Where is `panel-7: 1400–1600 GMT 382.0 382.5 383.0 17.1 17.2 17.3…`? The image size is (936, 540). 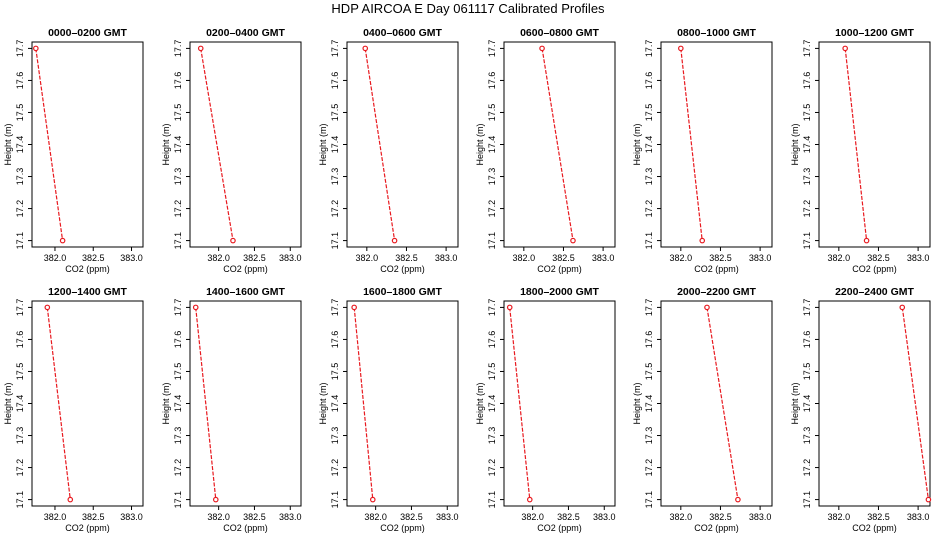 panel-7: 1400–1600 GMT 382.0 382.5 383.0 17.1 17.2 17.3… is located at coordinates (231, 409).